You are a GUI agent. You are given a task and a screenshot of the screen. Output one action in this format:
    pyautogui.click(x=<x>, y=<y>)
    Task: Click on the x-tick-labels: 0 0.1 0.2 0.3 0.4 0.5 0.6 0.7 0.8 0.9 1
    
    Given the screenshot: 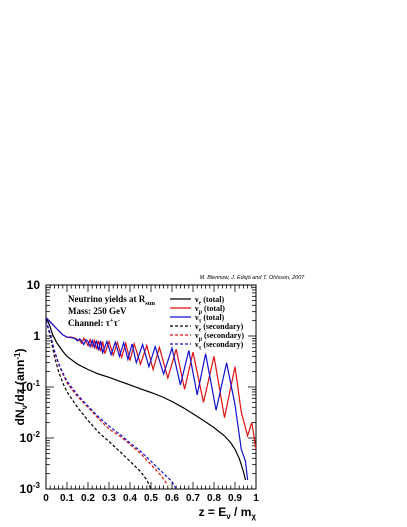 What is the action you would take?
    pyautogui.click(x=151, y=498)
    